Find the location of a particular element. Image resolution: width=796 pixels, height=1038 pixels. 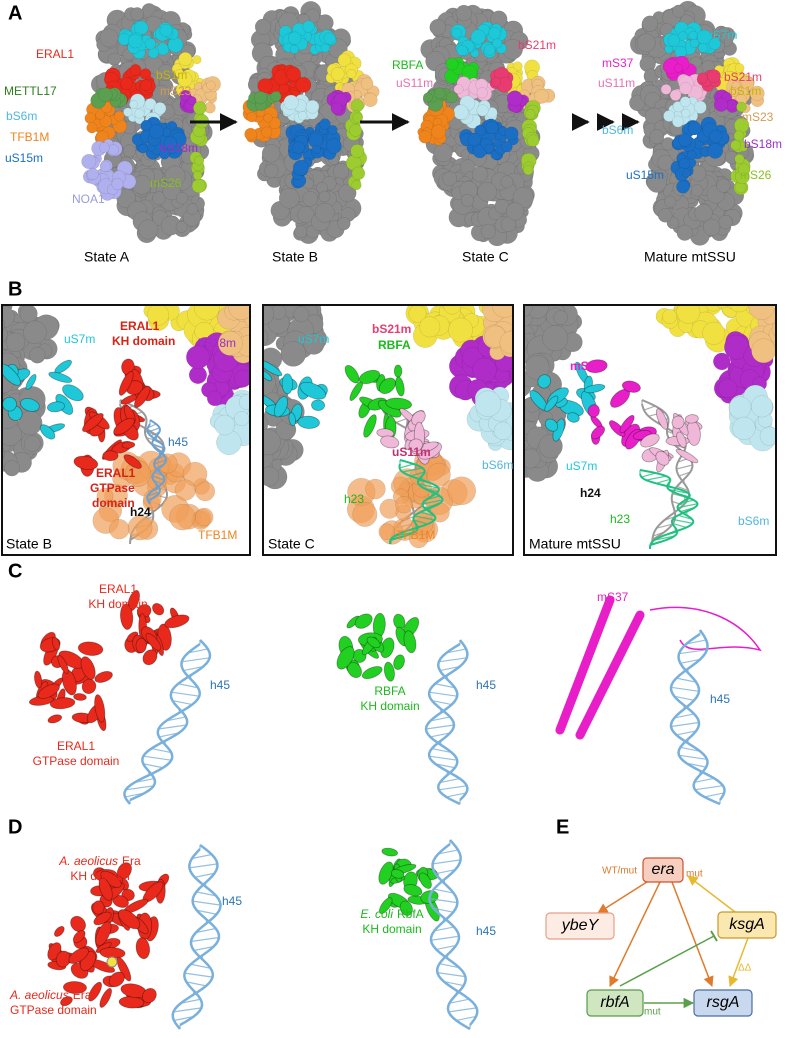

label: bS6m is located at coordinates (21, 116).